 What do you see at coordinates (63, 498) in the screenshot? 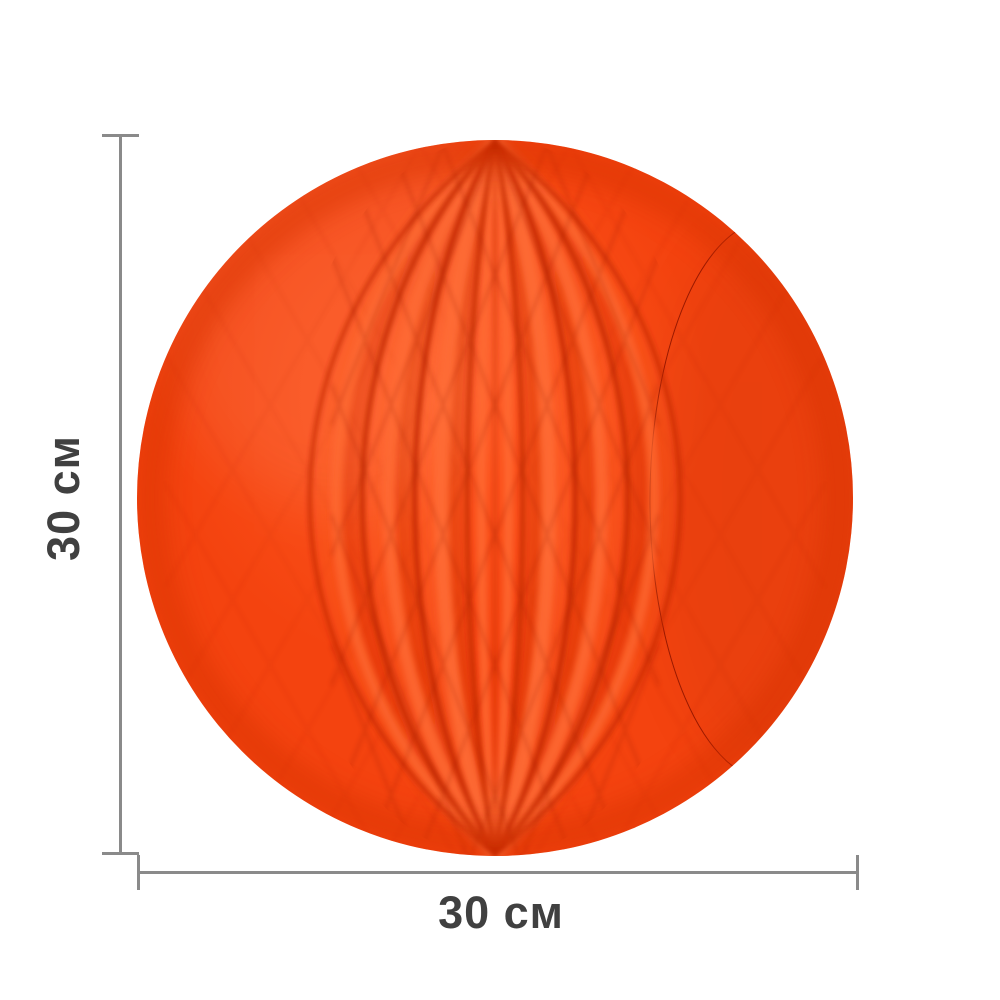
I see `height-dimension-label: 30 см` at bounding box center [63, 498].